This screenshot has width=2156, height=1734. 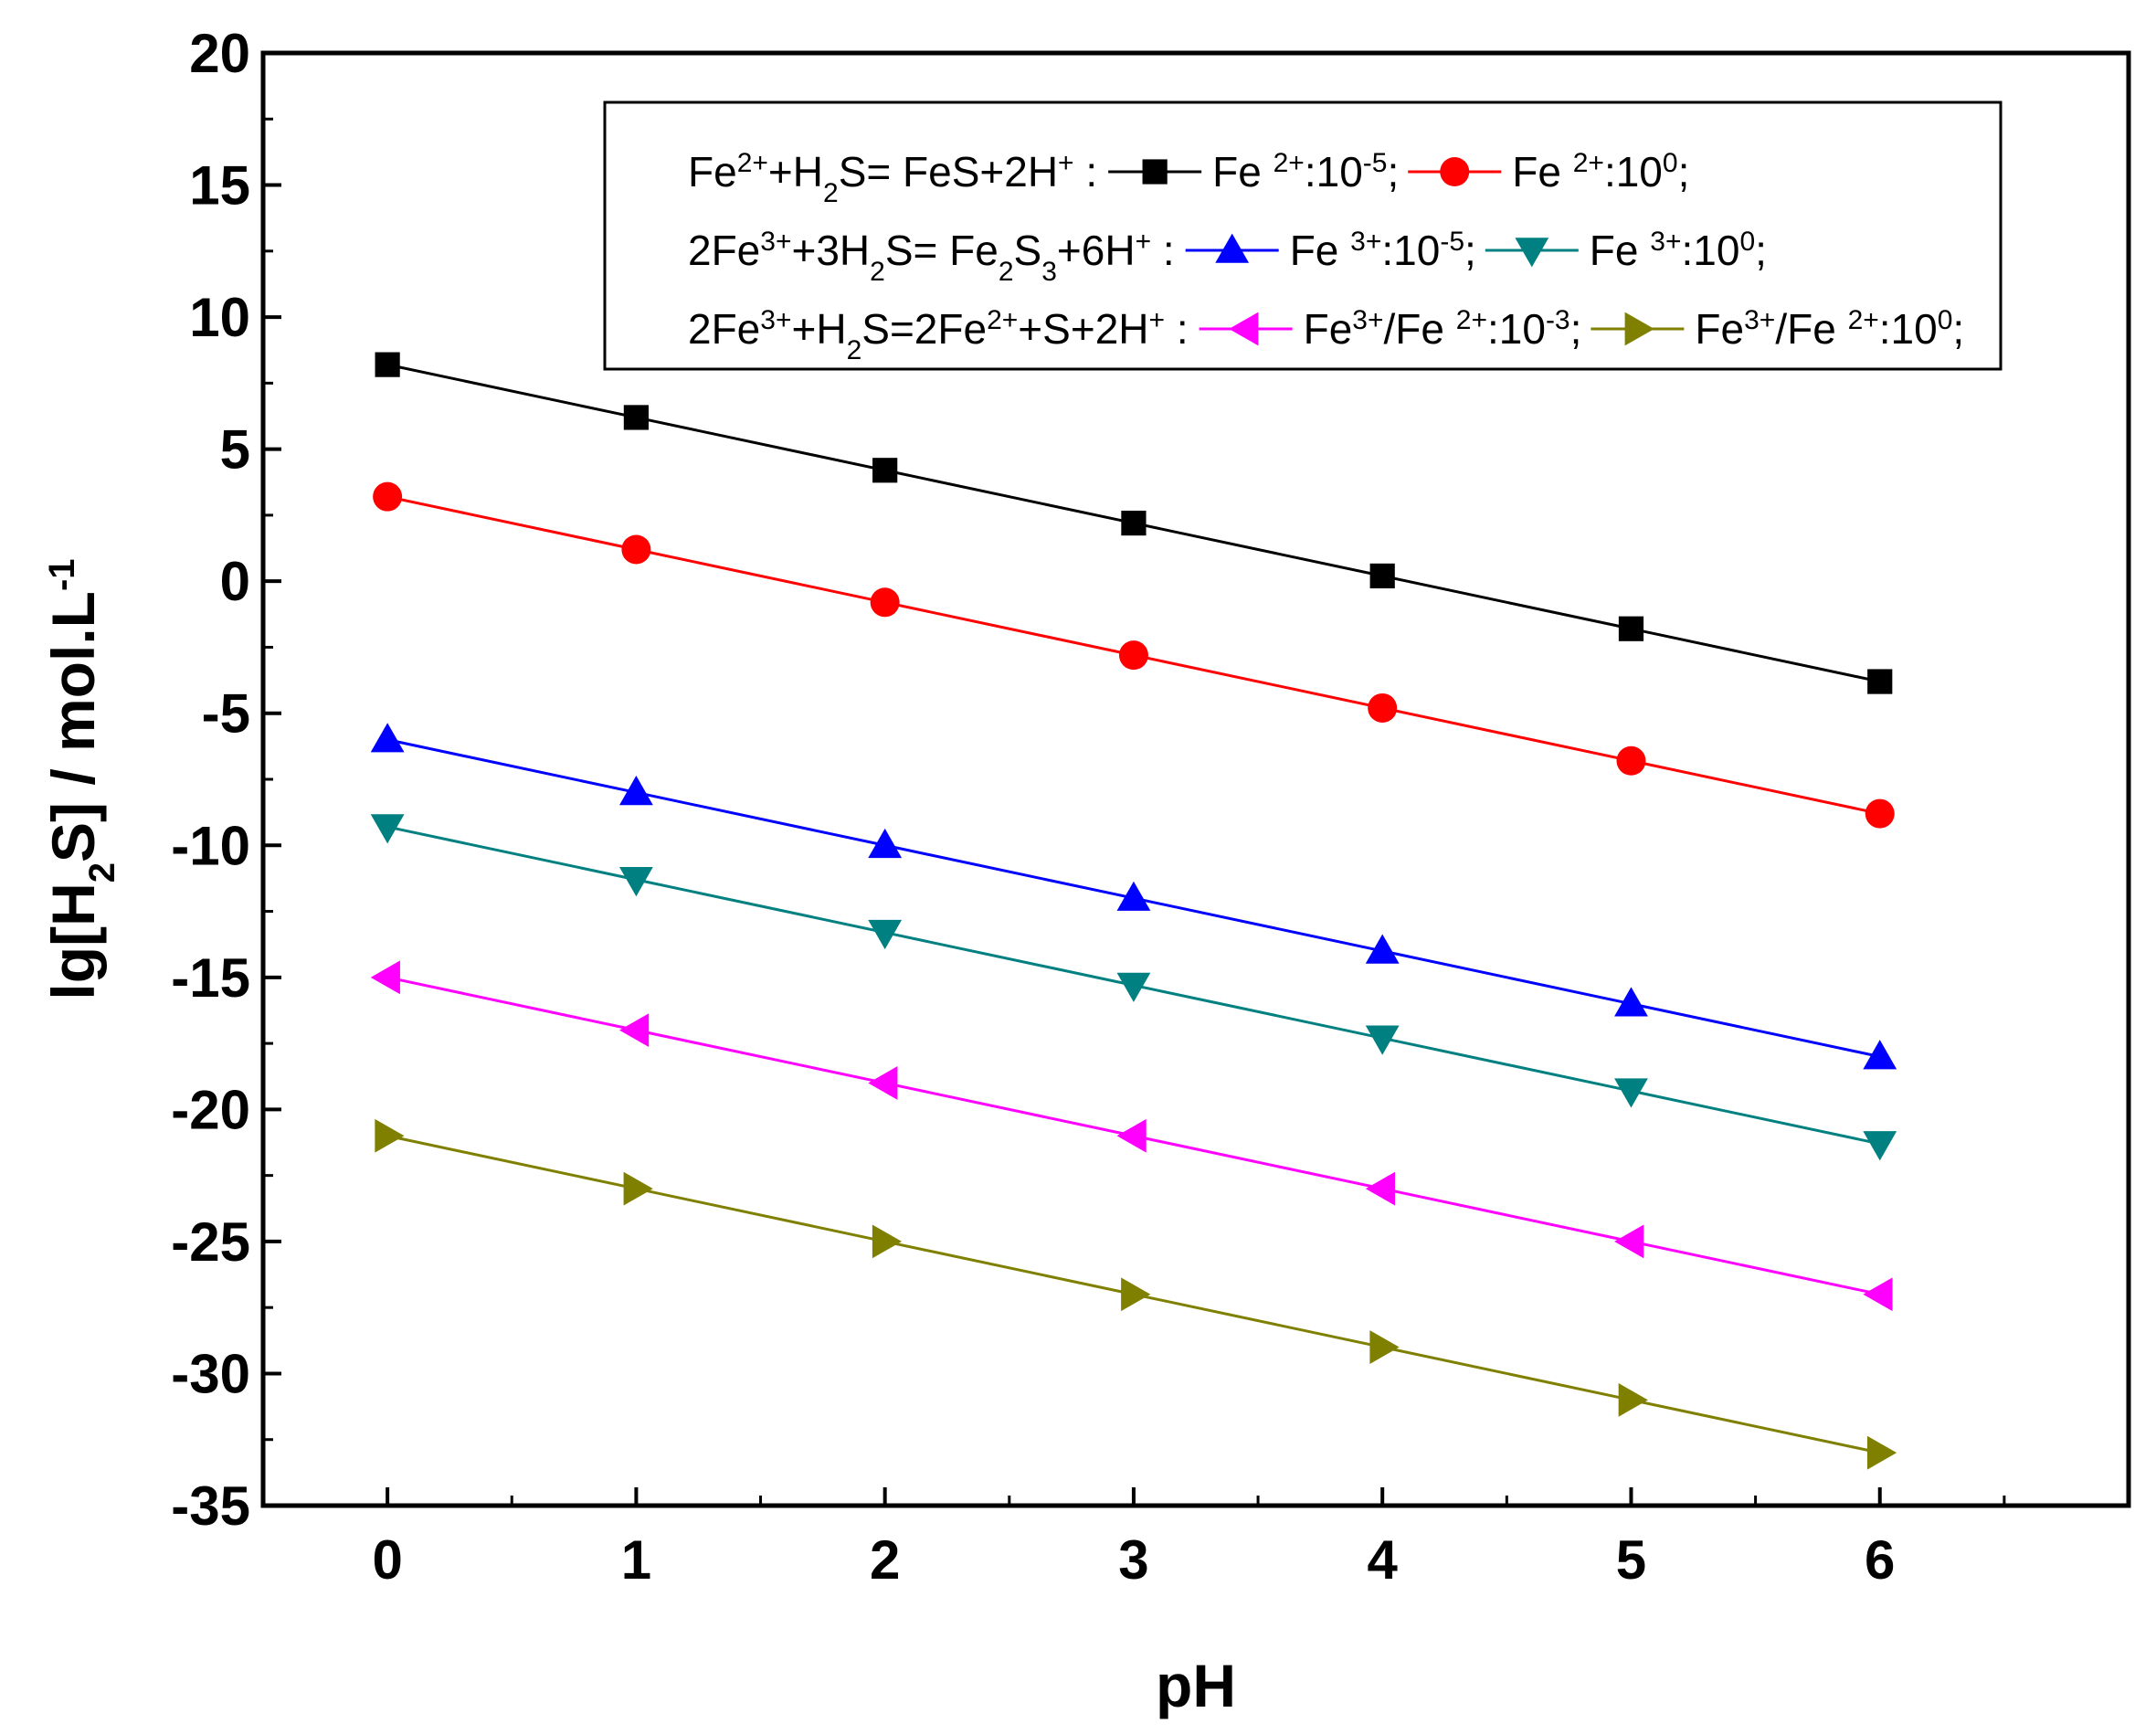 I want to click on legend-label-3: Fe 3+:100;, so click(x=1678, y=251).